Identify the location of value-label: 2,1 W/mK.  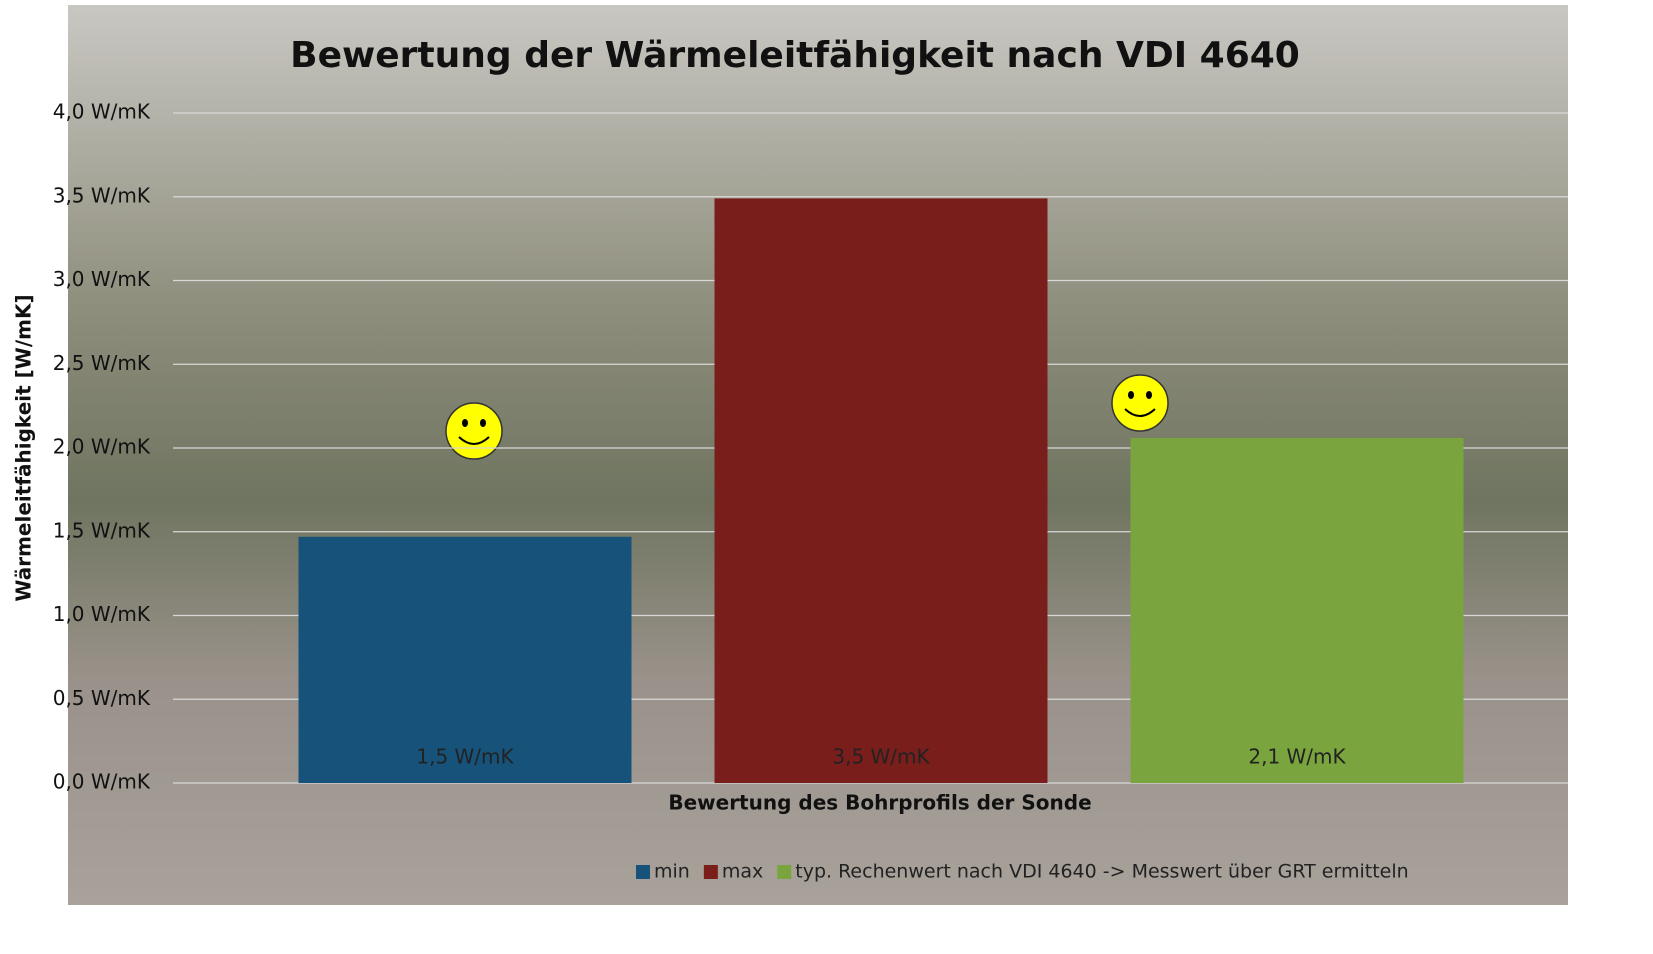
(1297, 757).